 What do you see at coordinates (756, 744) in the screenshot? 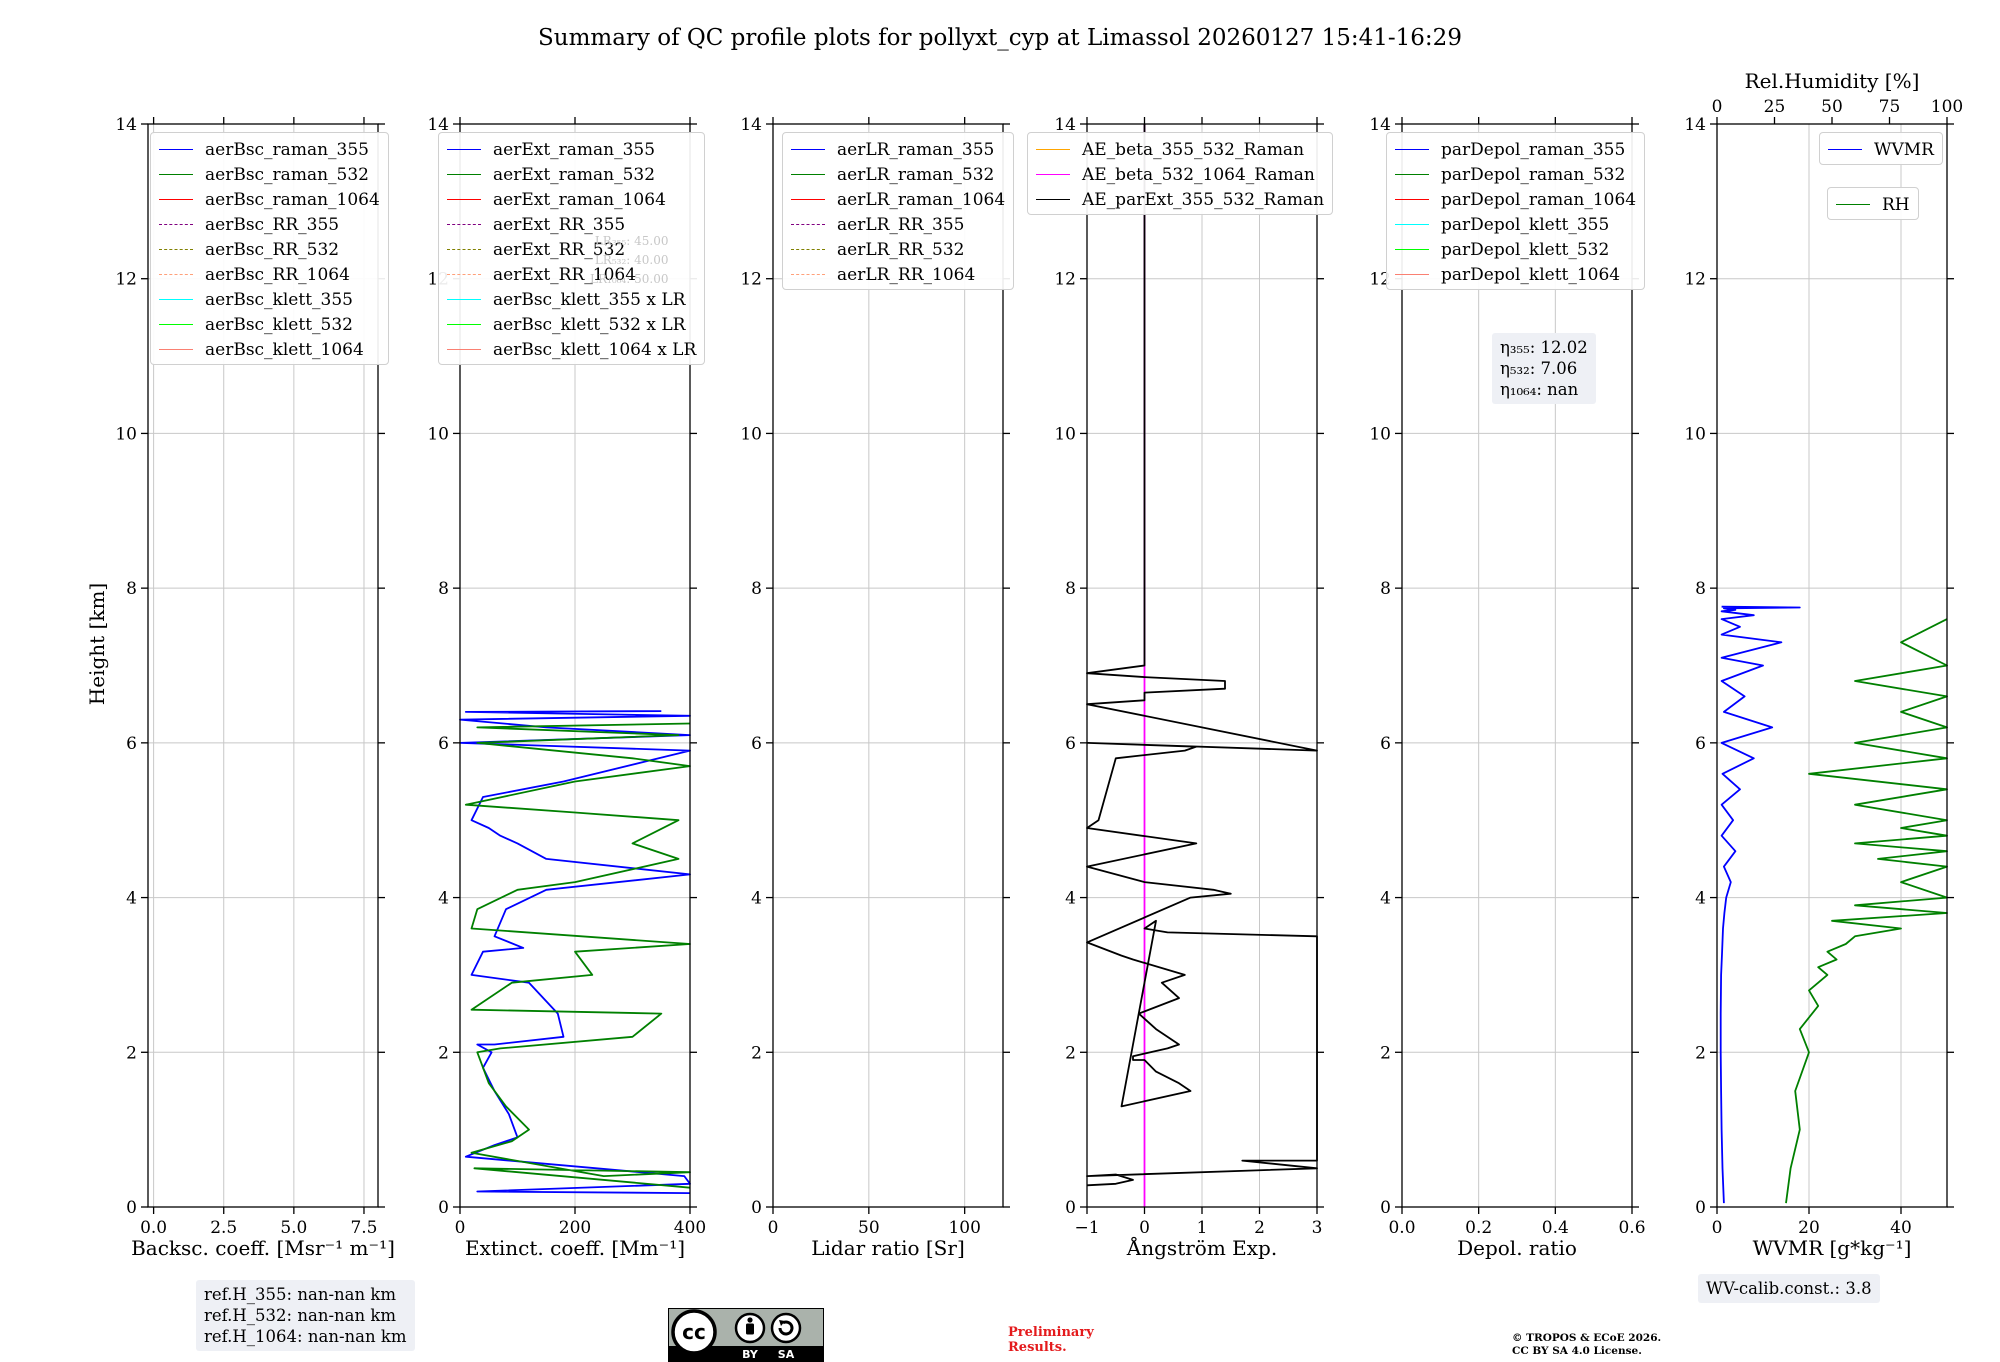
I see `y-tick-label: 6` at bounding box center [756, 744].